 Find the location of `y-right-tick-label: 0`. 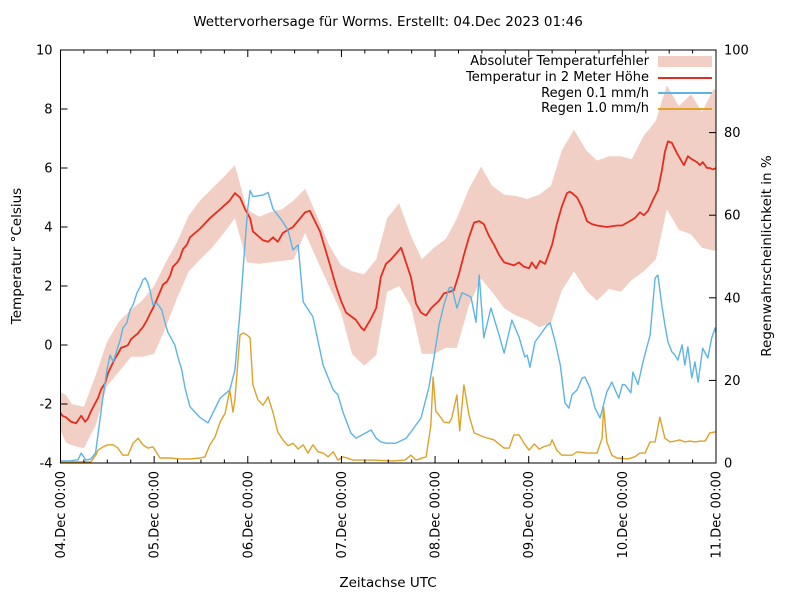

y-right-tick-label: 0 is located at coordinates (728, 464).